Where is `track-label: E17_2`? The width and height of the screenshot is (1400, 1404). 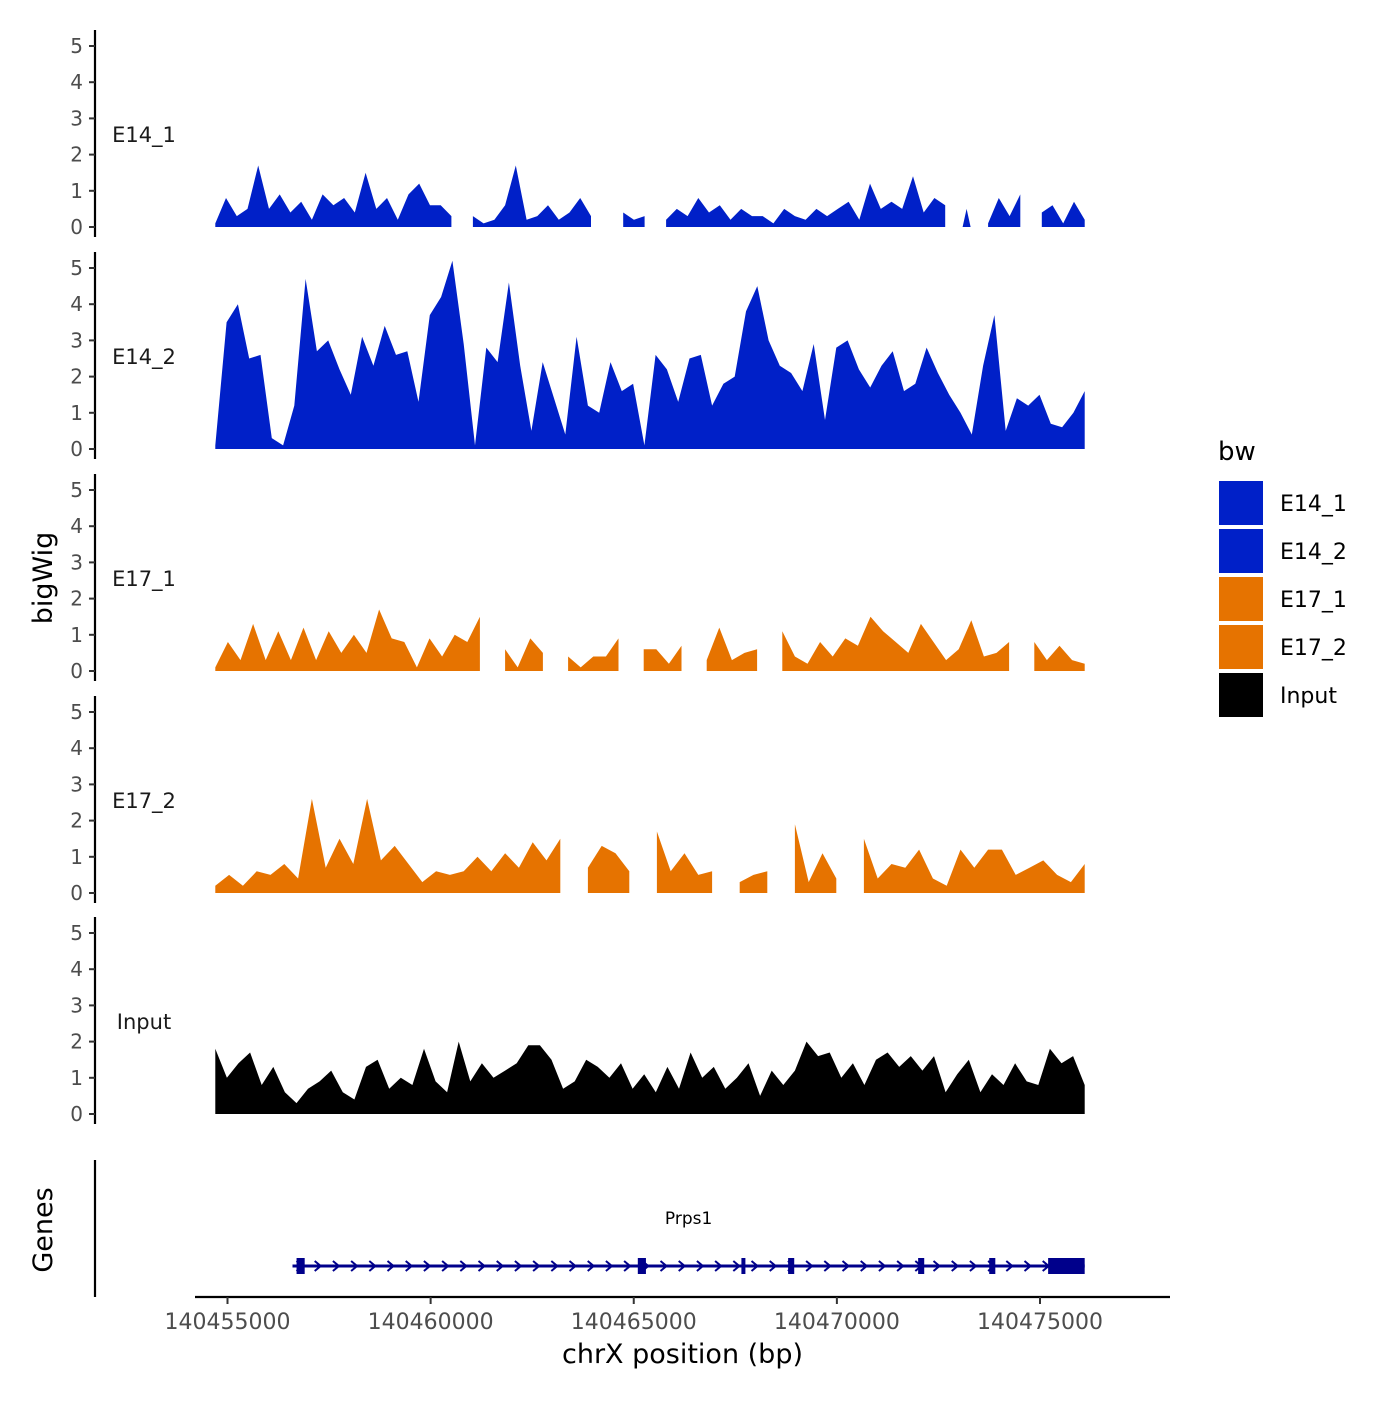 track-label: E17_2 is located at coordinates (144, 801).